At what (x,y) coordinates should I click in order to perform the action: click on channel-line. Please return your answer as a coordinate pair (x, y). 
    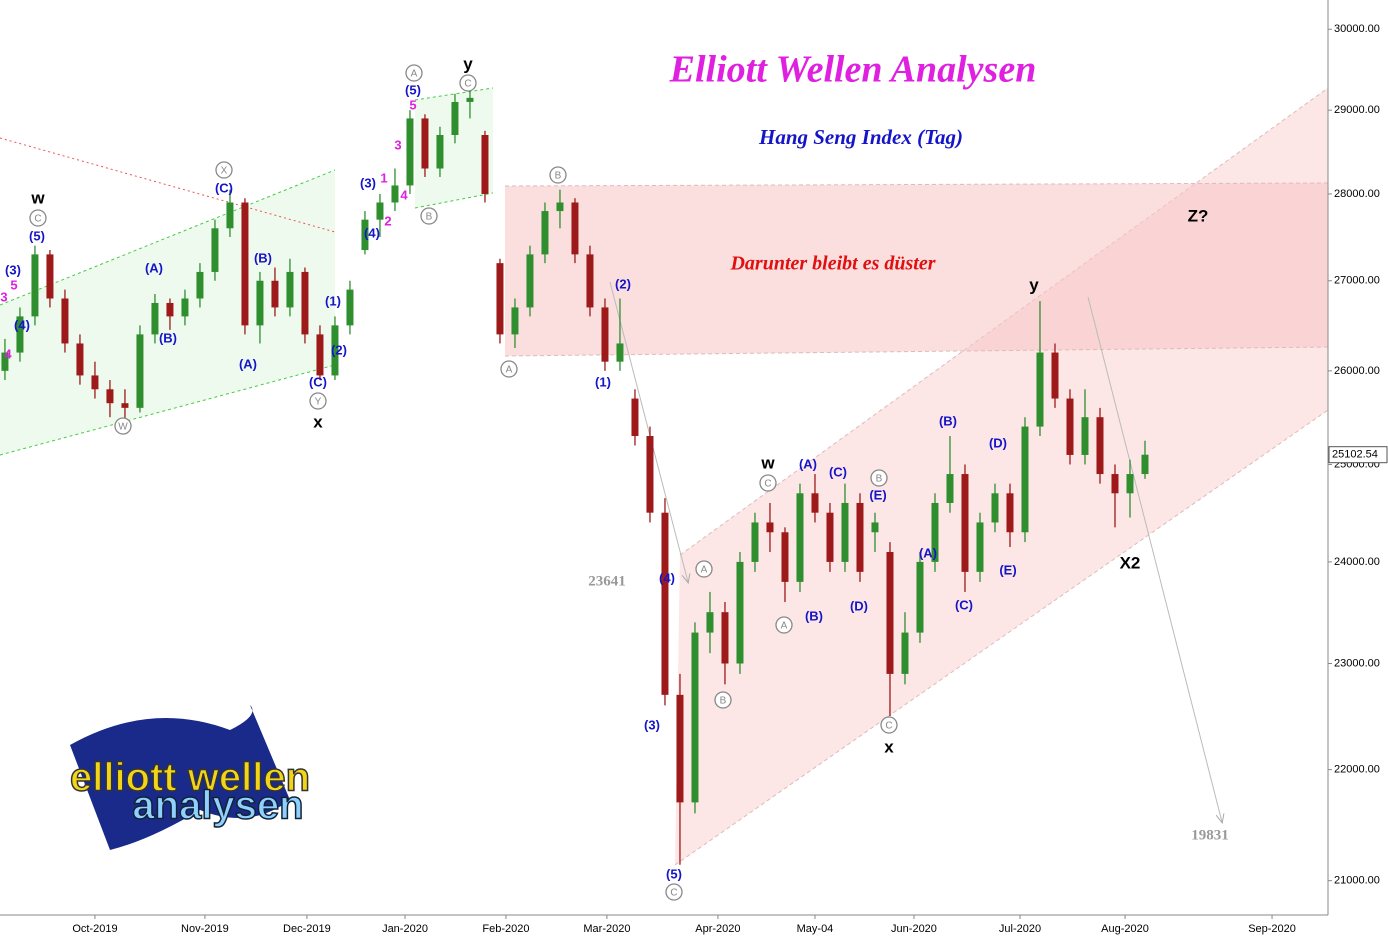
    Looking at the image, I should click on (454, 200).